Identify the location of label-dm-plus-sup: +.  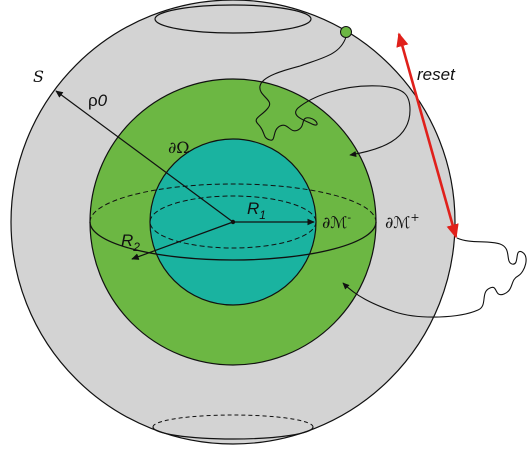
(414, 217).